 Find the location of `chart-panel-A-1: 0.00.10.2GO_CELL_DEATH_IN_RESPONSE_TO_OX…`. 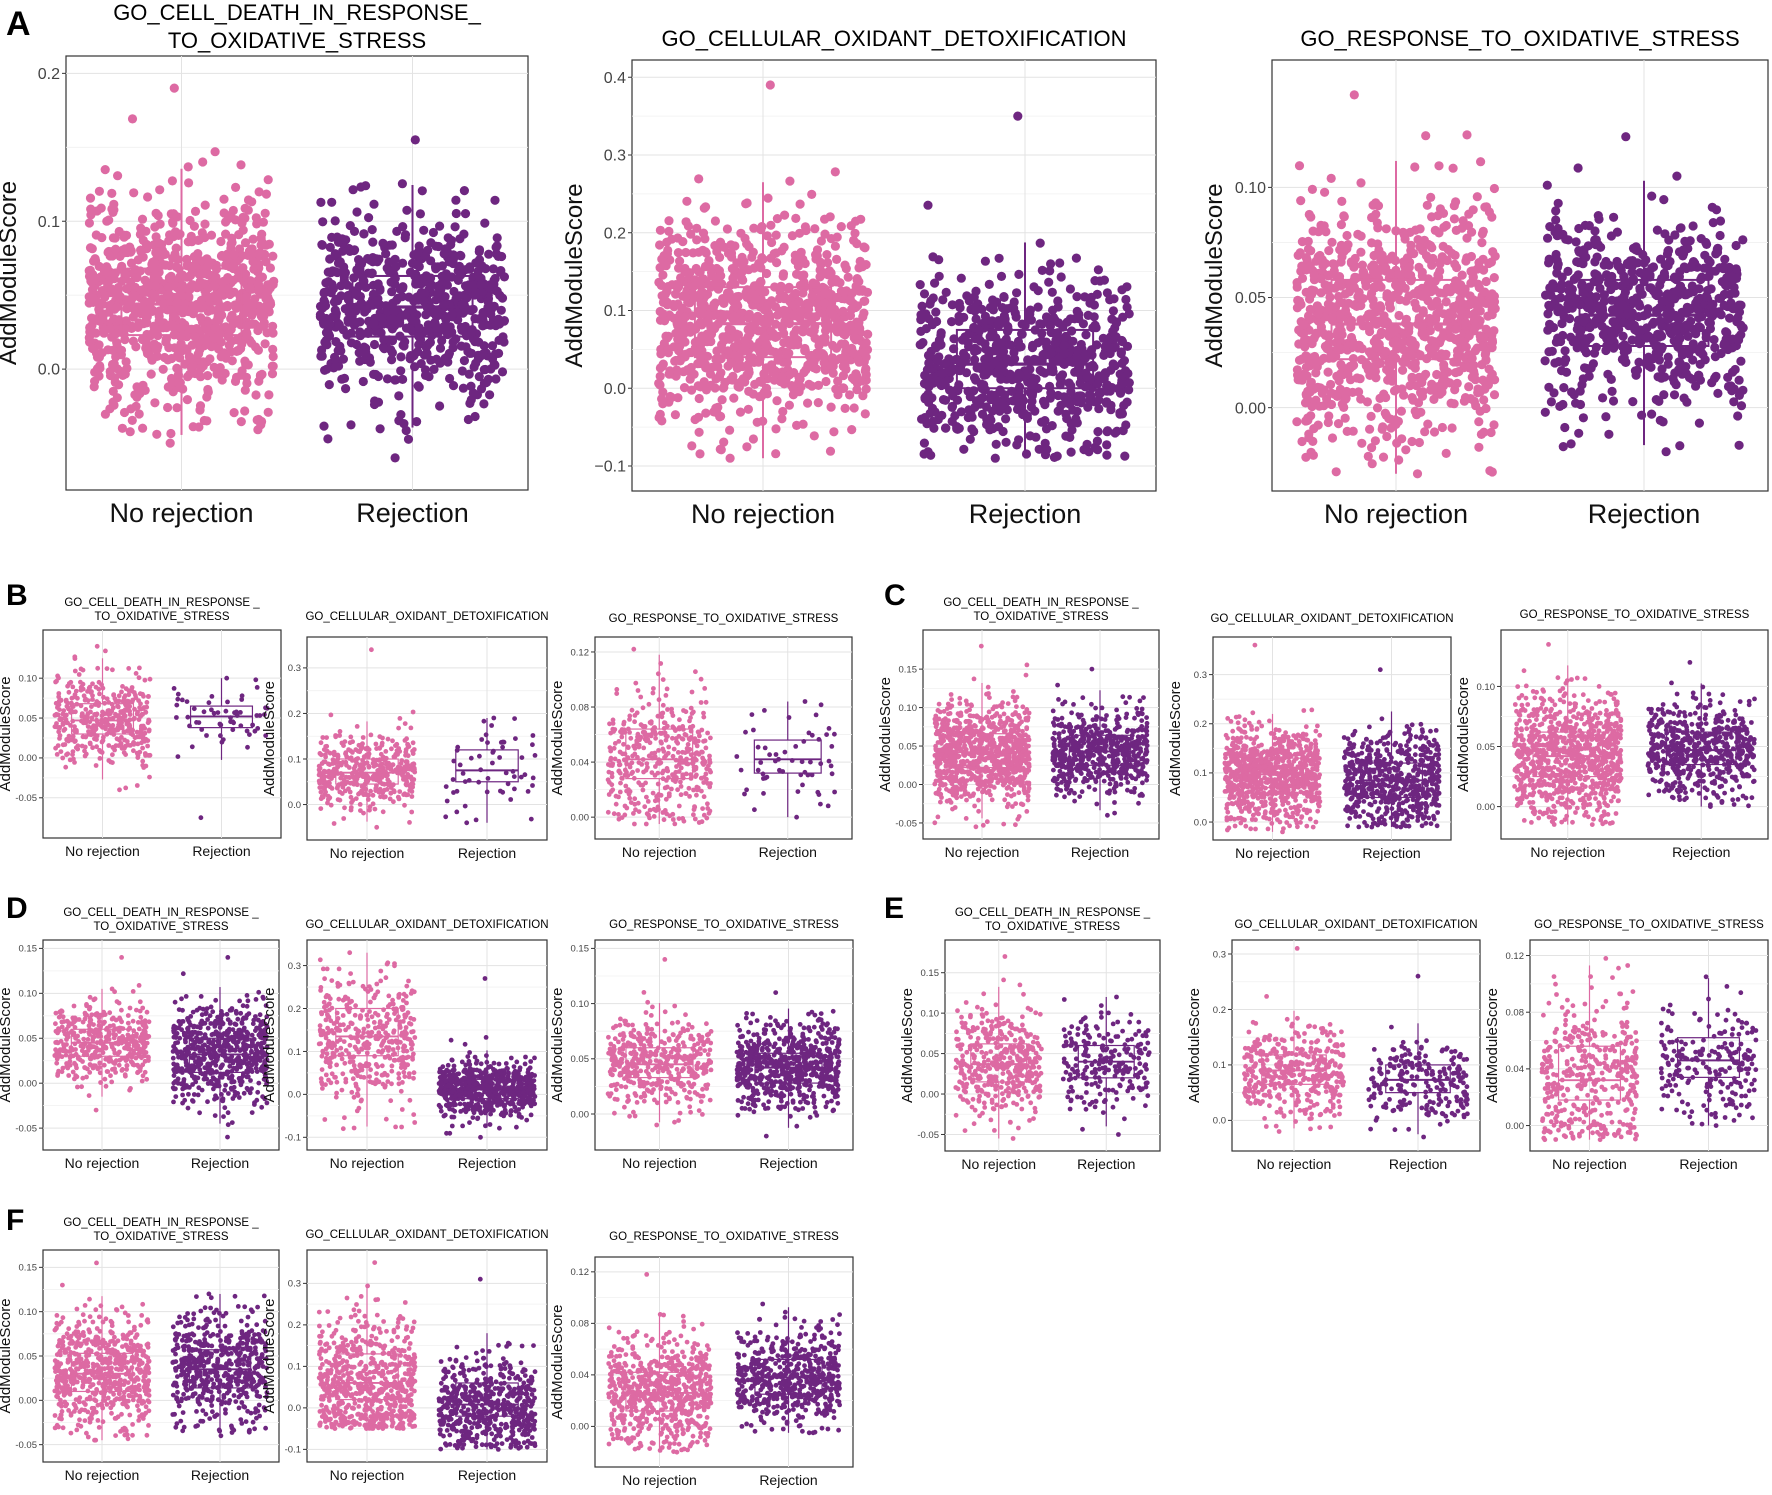

chart-panel-A-1: 0.00.10.2GO_CELL_DEATH_IN_RESPONSE_TO_OX… is located at coordinates (264, 264).